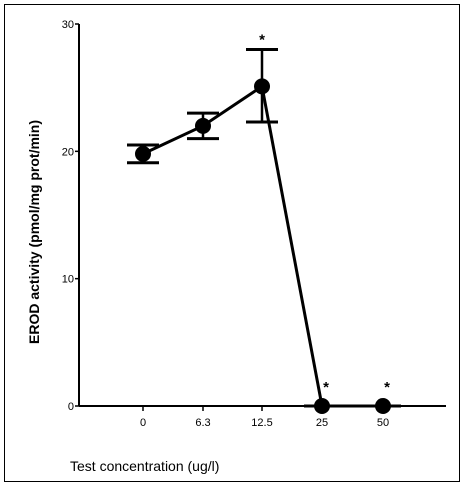 This screenshot has height=487, width=470. Describe the element at coordinates (262, 39) in the screenshot. I see `significance-star-12.5: *` at that location.